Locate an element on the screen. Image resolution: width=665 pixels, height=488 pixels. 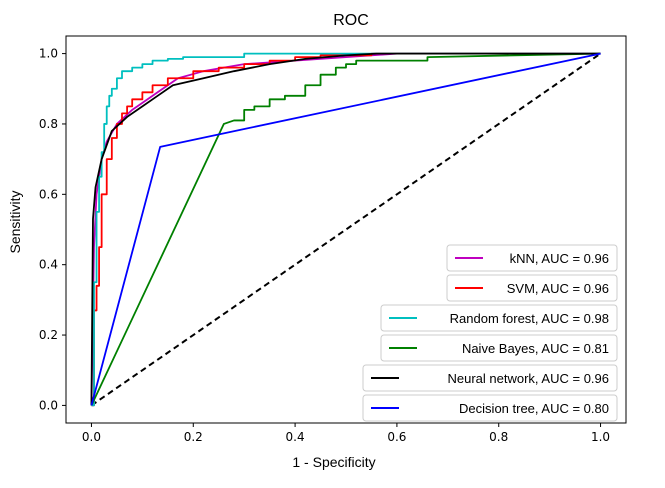
y-axis: 0.0 0.2 0.4 0.6 0.8 1.0 is located at coordinates (52, 229).